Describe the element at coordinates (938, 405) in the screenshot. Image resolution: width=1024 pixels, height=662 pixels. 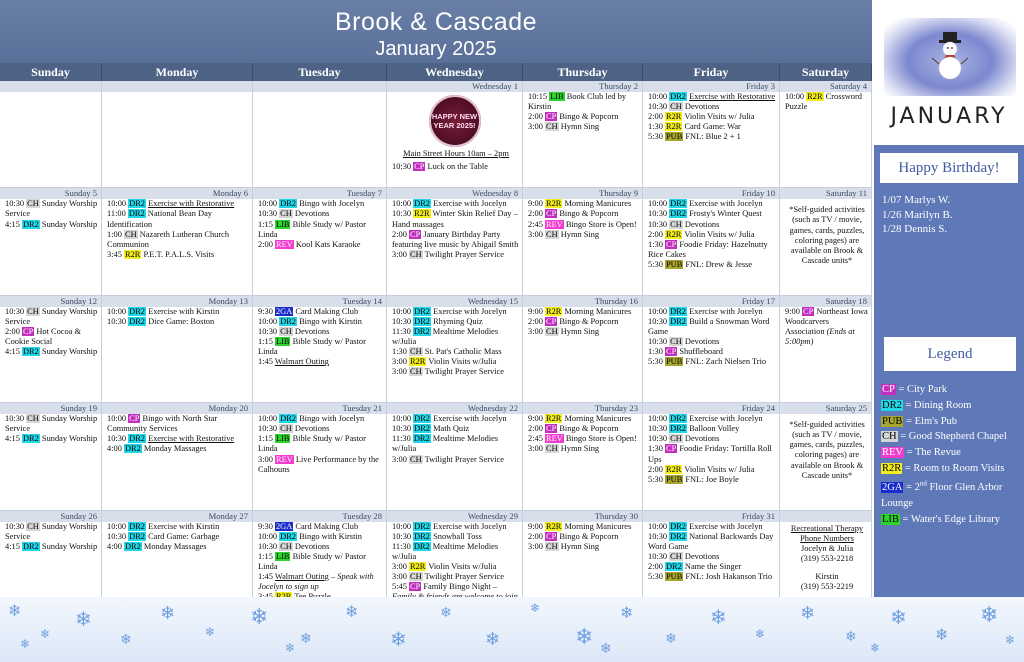
I see `legend-label: = Dining Room` at that location.